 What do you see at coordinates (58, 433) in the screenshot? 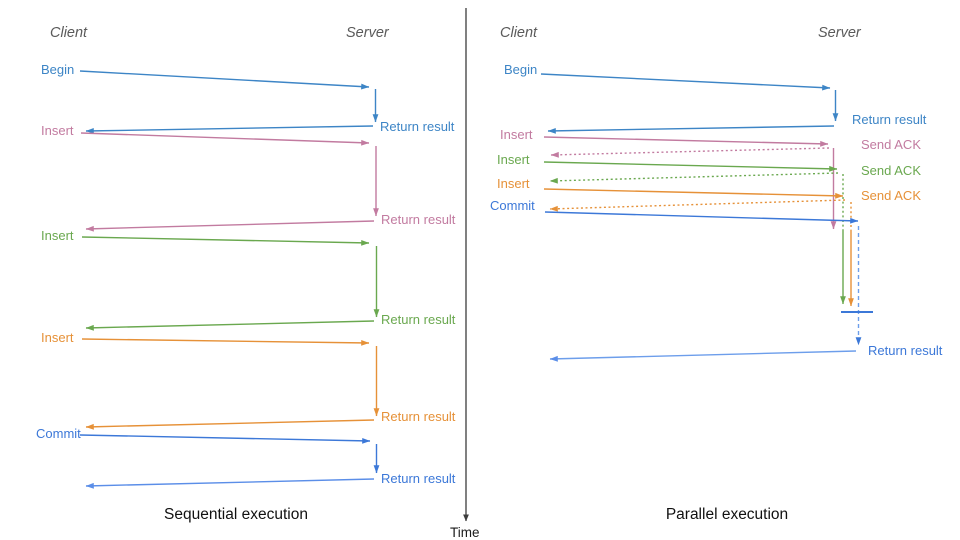
I see `seq-commit-label: Commit` at bounding box center [58, 433].